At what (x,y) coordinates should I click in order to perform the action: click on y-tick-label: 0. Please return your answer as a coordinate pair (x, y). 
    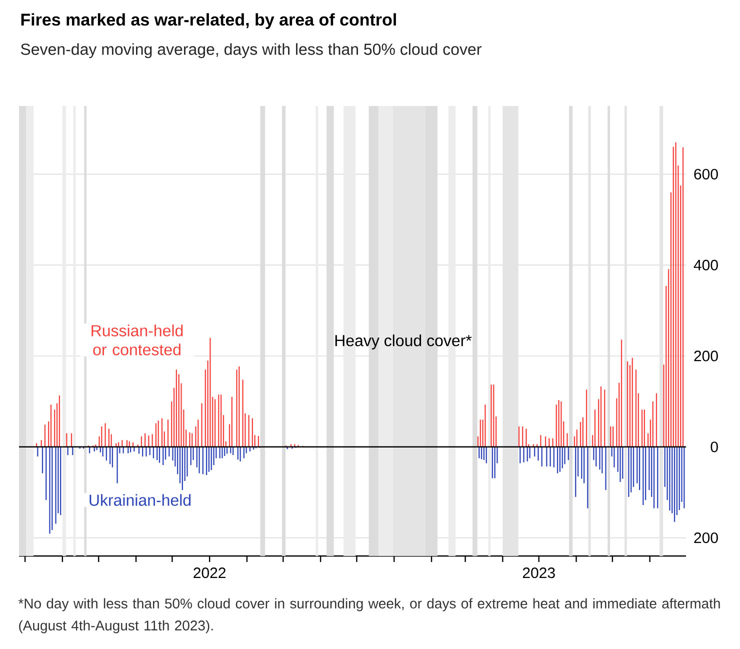
    Looking at the image, I should click on (714, 447).